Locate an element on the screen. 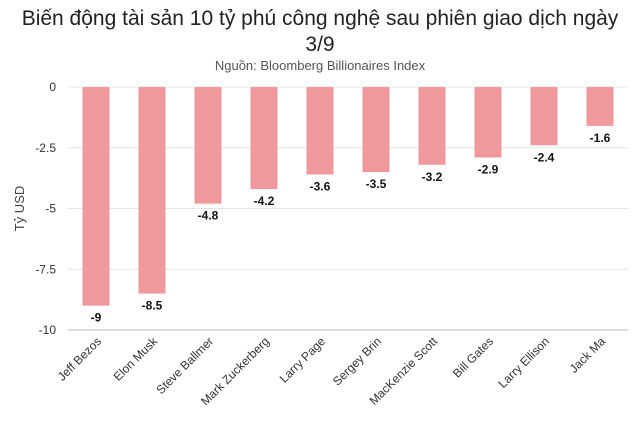 Image resolution: width=640 pixels, height=427 pixels. x-tick-label: Steve Ballmer is located at coordinates (184, 365).